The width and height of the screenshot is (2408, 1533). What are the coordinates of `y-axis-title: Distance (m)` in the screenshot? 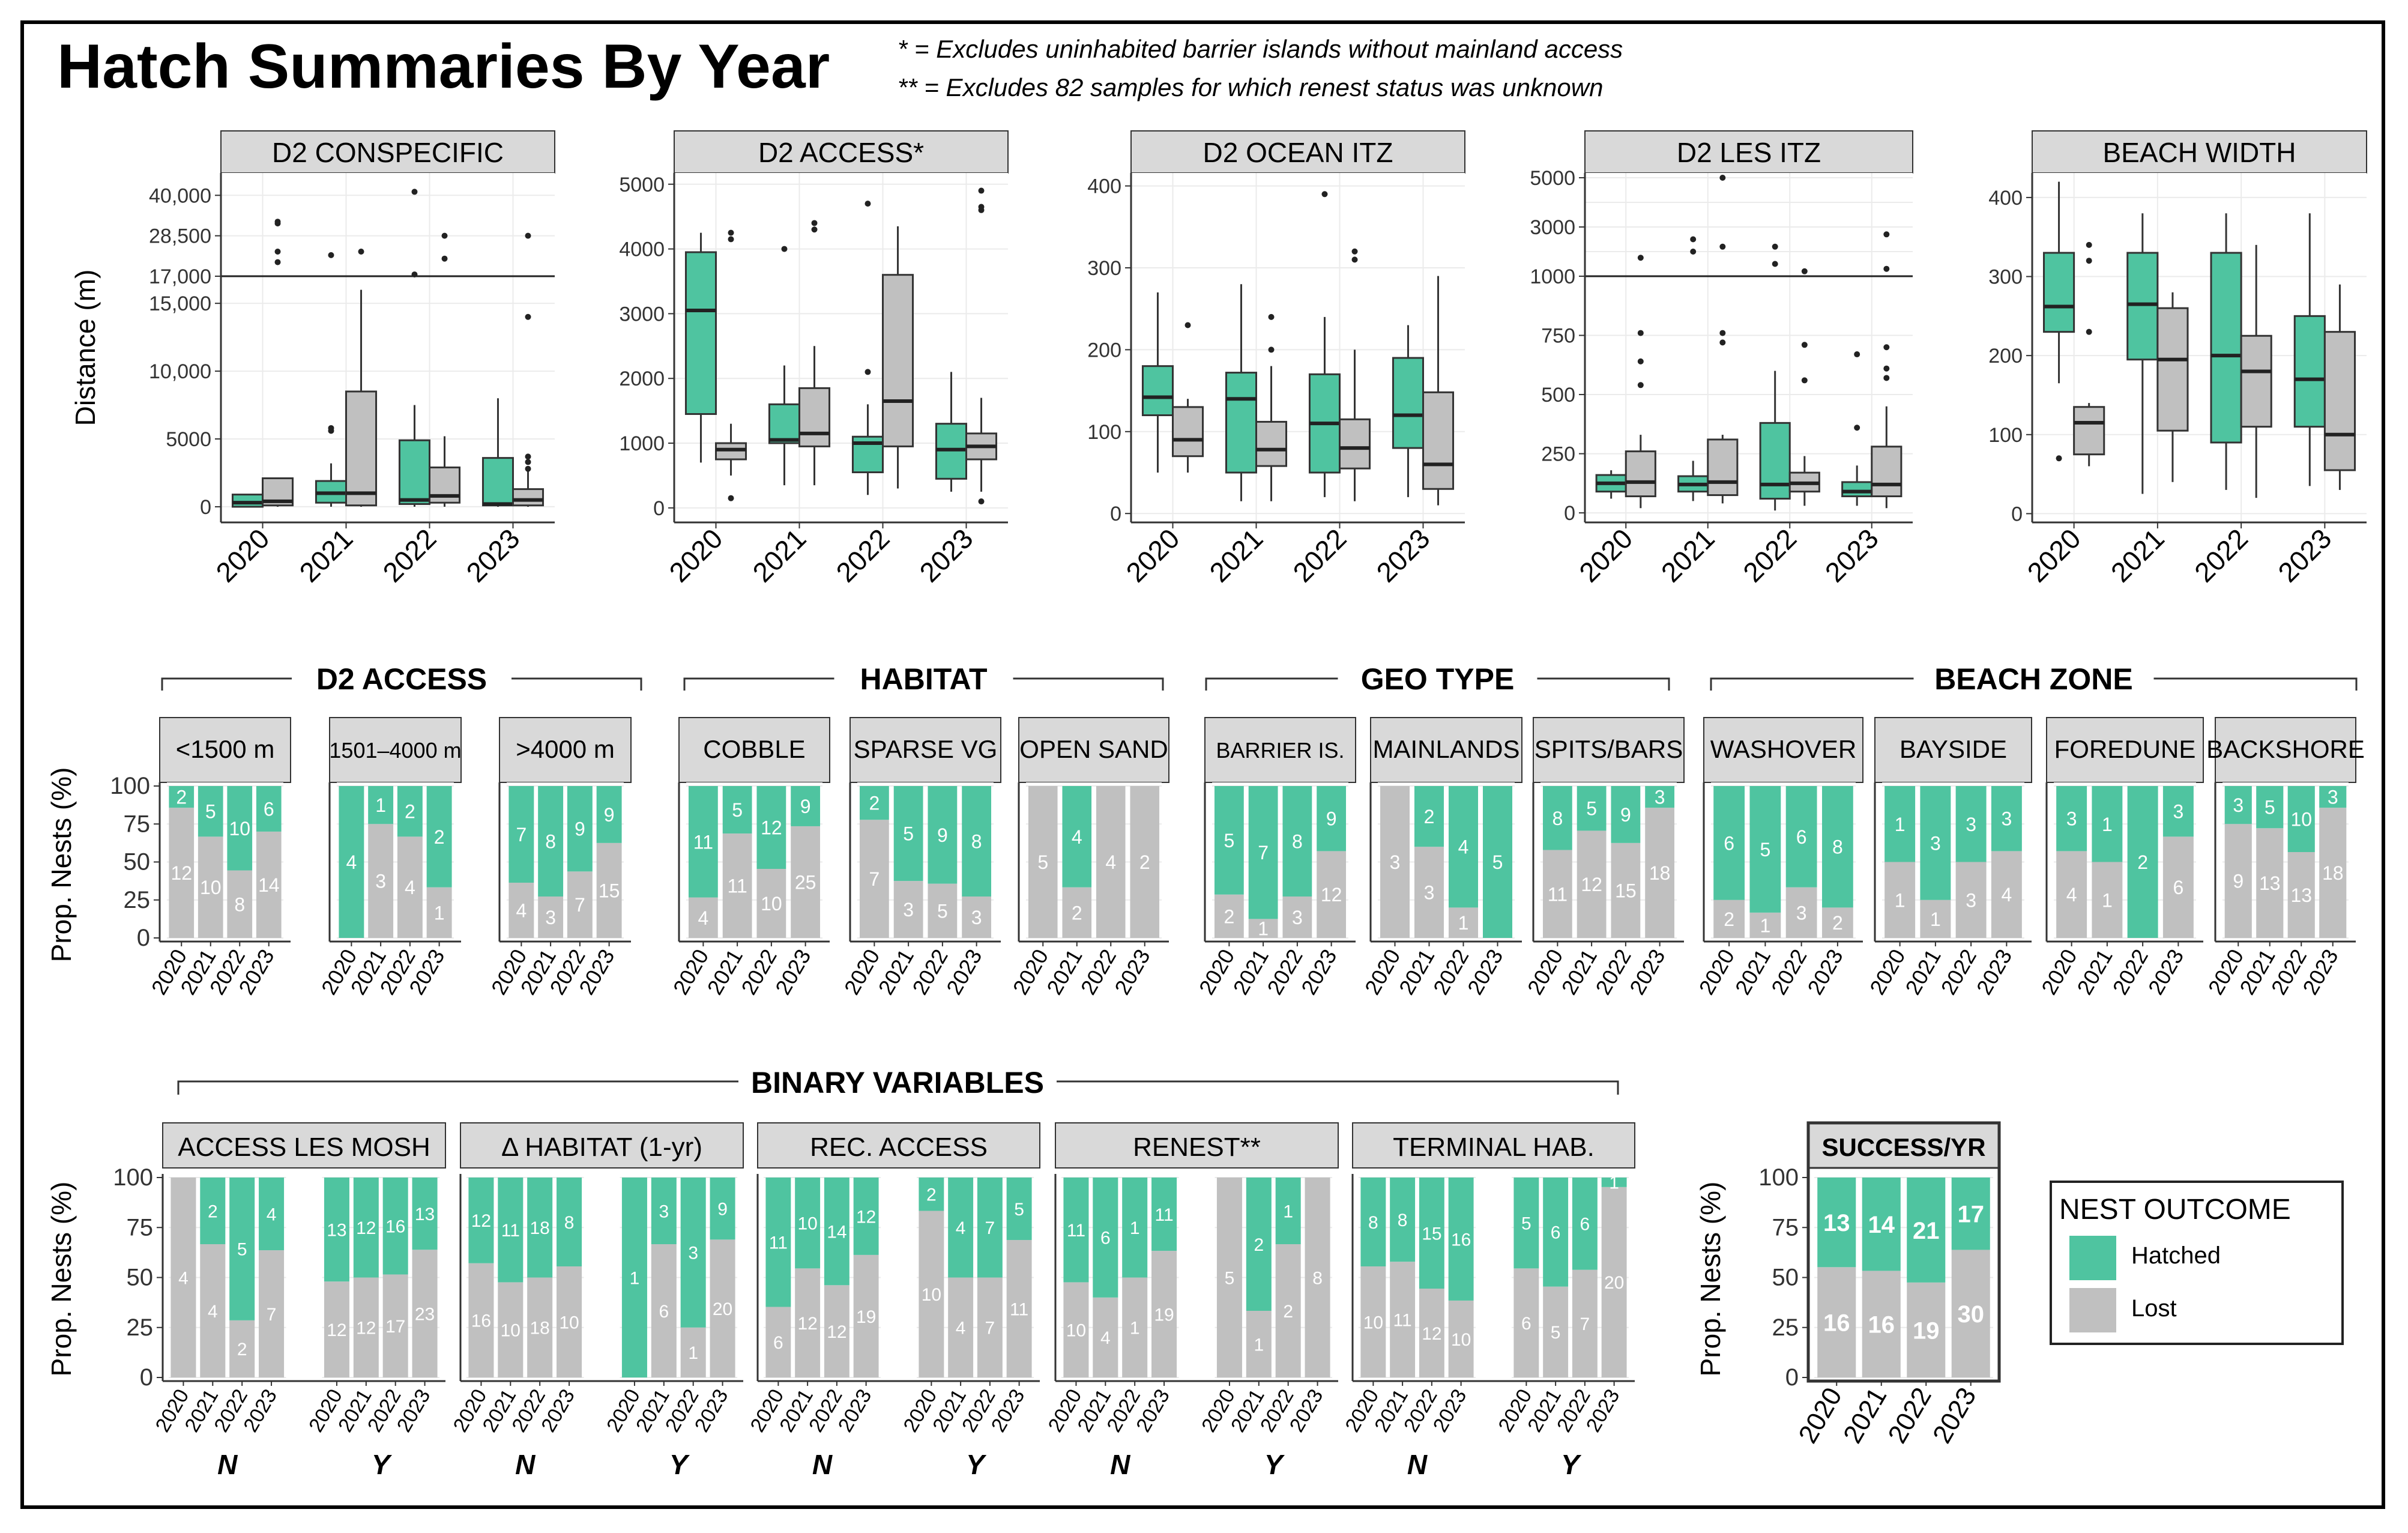 It's located at (86, 348).